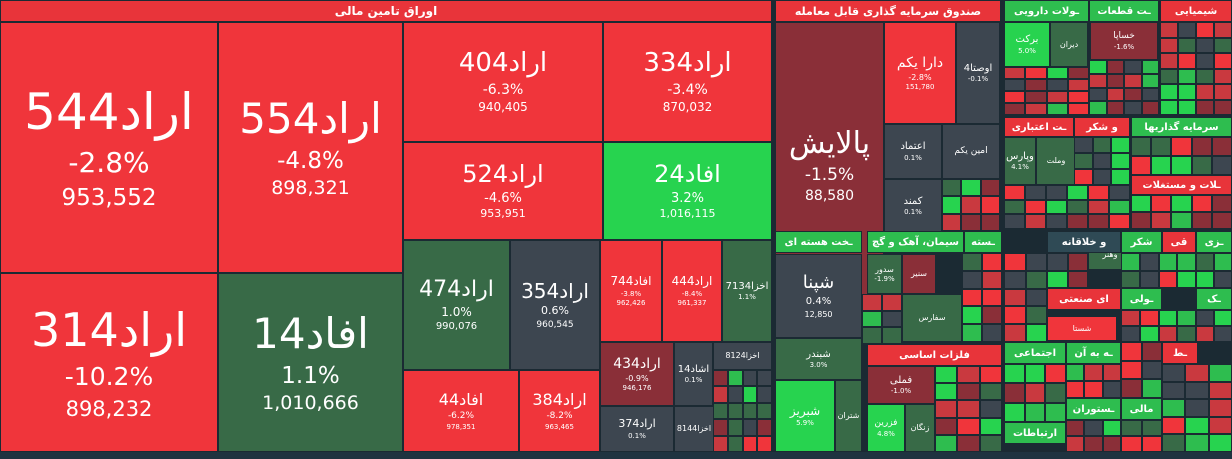  Describe the element at coordinates (1082, 328) in the screenshot. I see `tile-42: شستا` at that location.